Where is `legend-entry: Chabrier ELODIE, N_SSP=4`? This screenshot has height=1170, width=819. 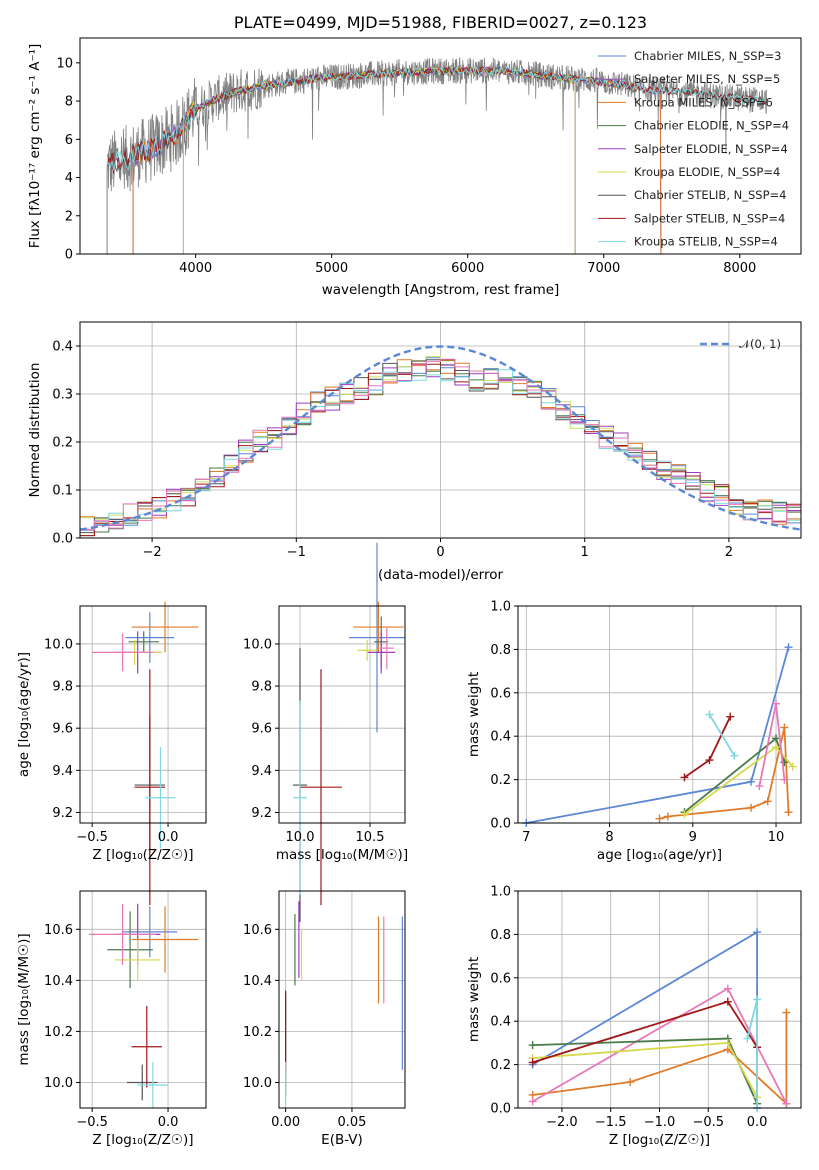 legend-entry: Chabrier ELODIE, N_SSP=4 is located at coordinates (711, 126).